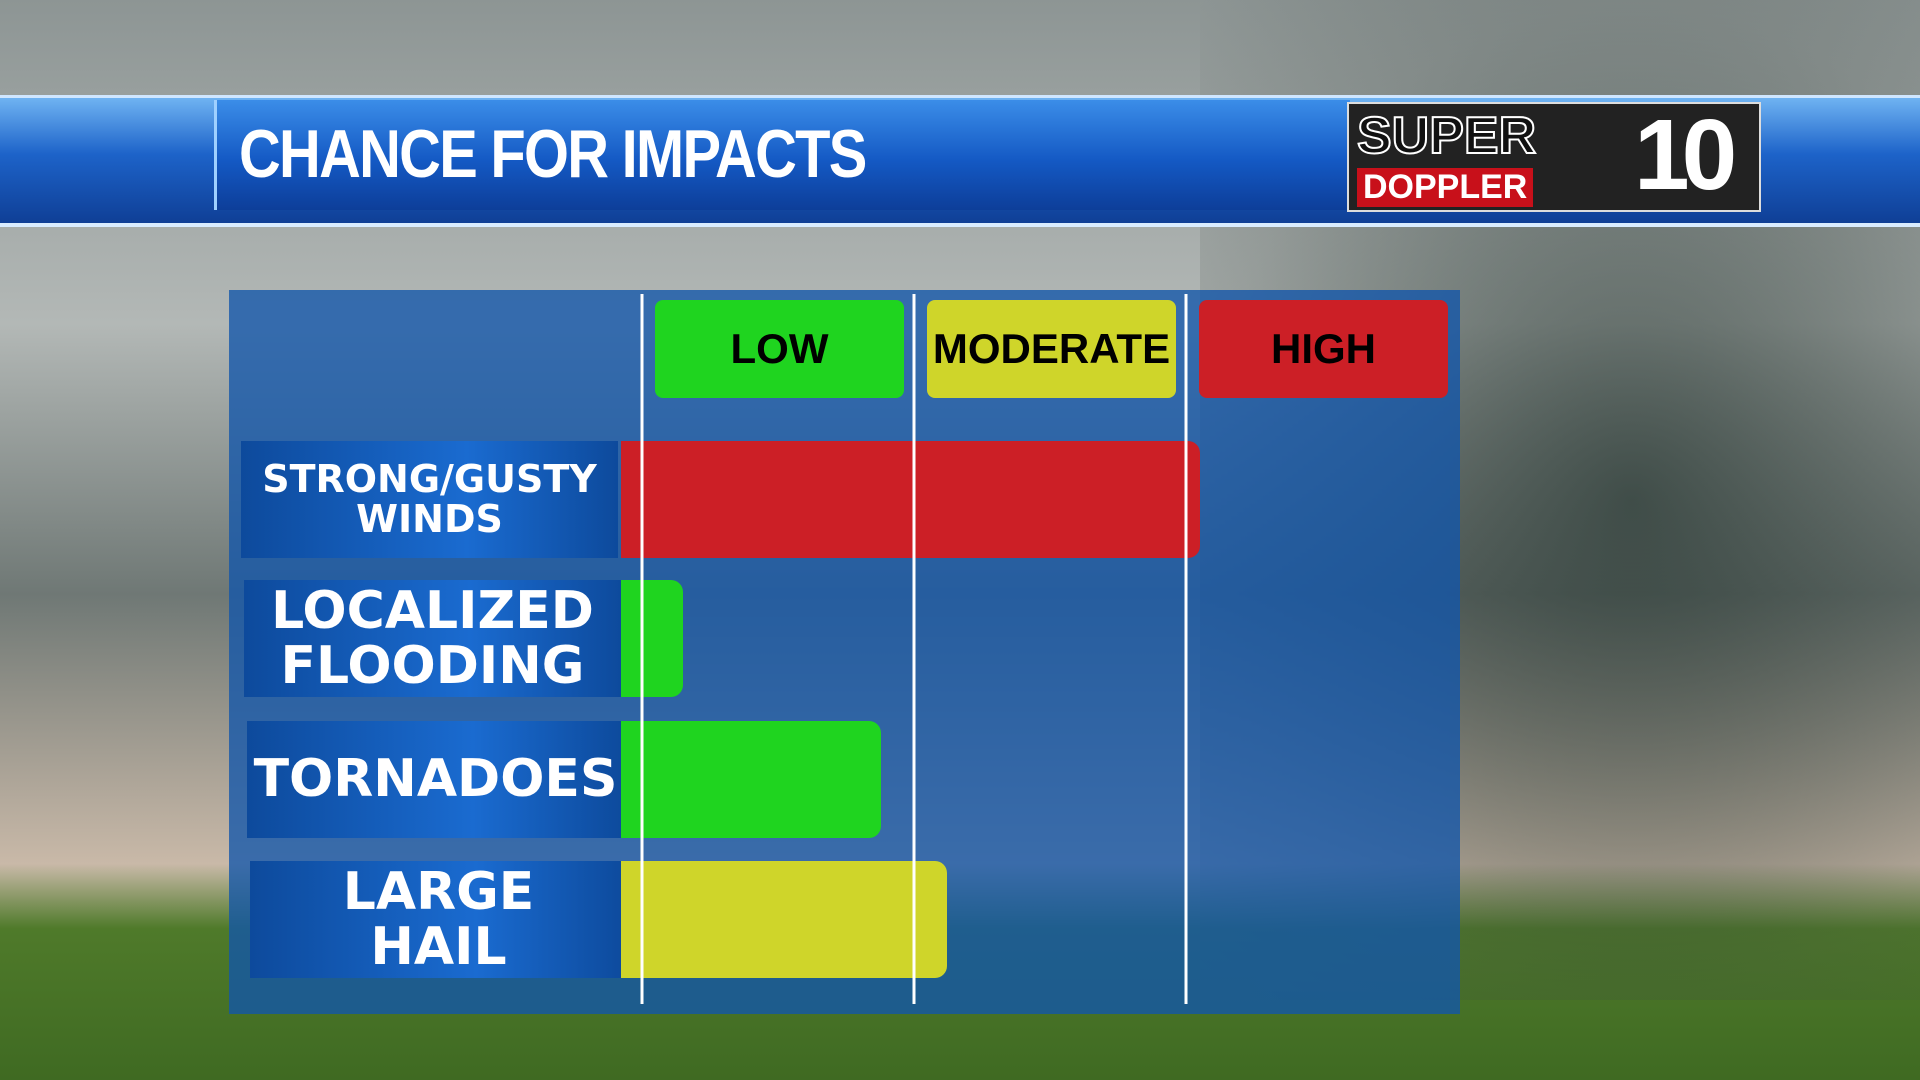 This screenshot has height=1080, width=1920. Describe the element at coordinates (429, 499) in the screenshot. I see `category-label: STRONG/GUSTY WINDS` at that location.